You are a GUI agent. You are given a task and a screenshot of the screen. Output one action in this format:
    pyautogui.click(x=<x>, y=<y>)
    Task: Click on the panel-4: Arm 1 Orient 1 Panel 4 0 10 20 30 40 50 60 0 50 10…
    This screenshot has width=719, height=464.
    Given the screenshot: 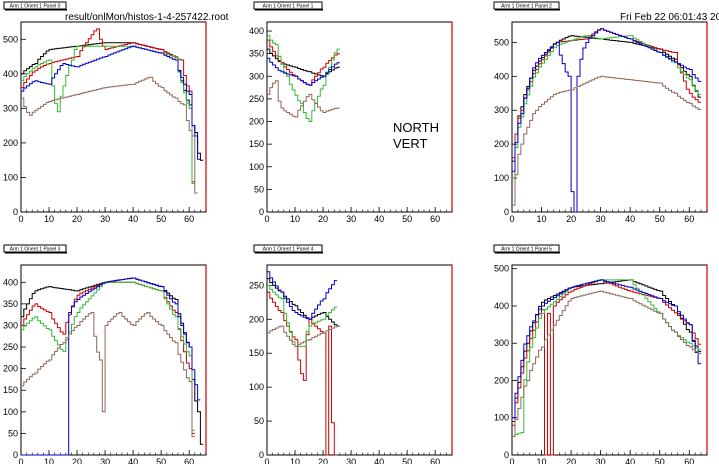 What is the action you would take?
    pyautogui.click(x=351, y=354)
    